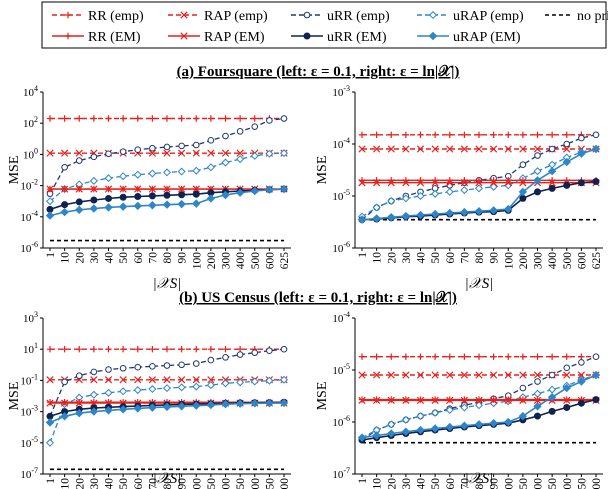  What do you see at coordinates (341, 195) in the screenshot?
I see `y-tick-label: 10⁻⁵` at bounding box center [341, 195].